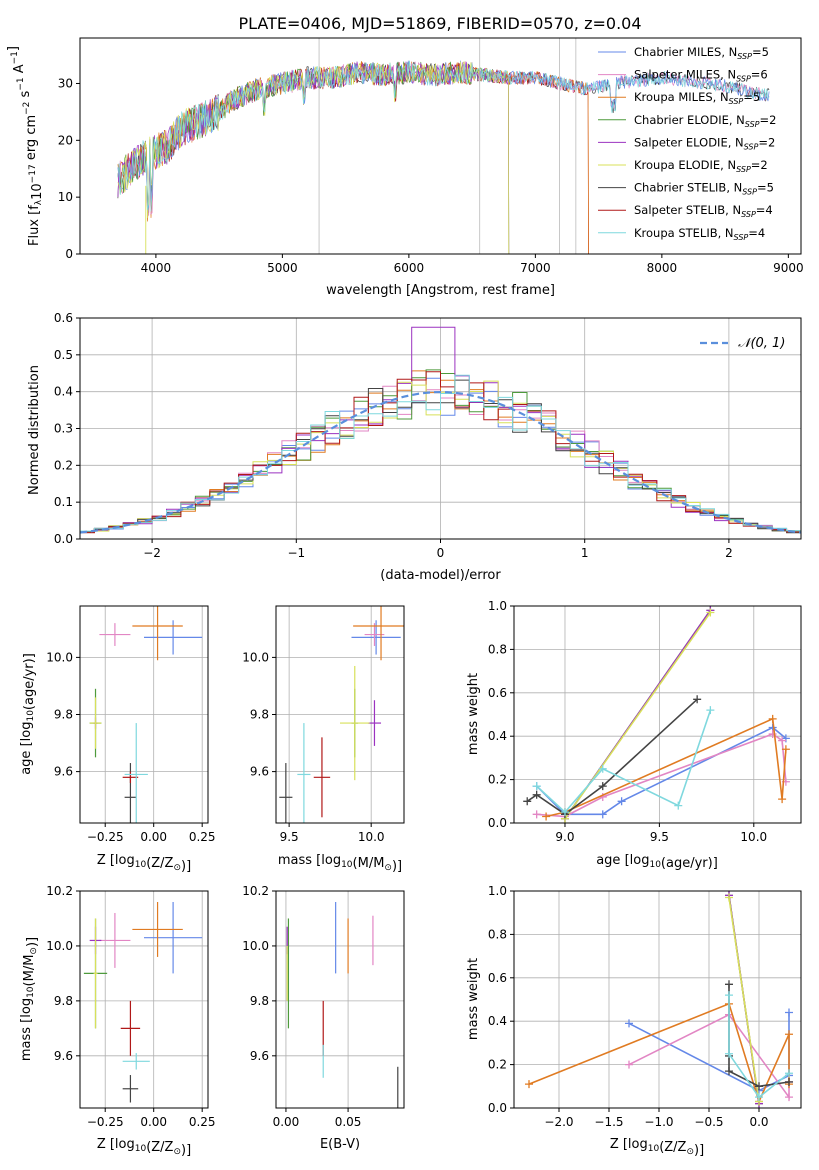  I want to click on panel-mass_vs_ebv: 0.00 0.05 9.6 9.8 10.0 10.2 E(B-V), so click(323, 1018).